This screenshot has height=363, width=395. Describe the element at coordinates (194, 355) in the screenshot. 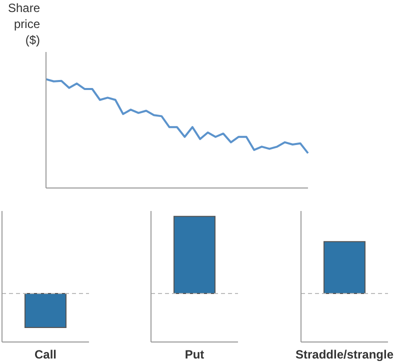

I see `x-tick-label: Put` at that location.